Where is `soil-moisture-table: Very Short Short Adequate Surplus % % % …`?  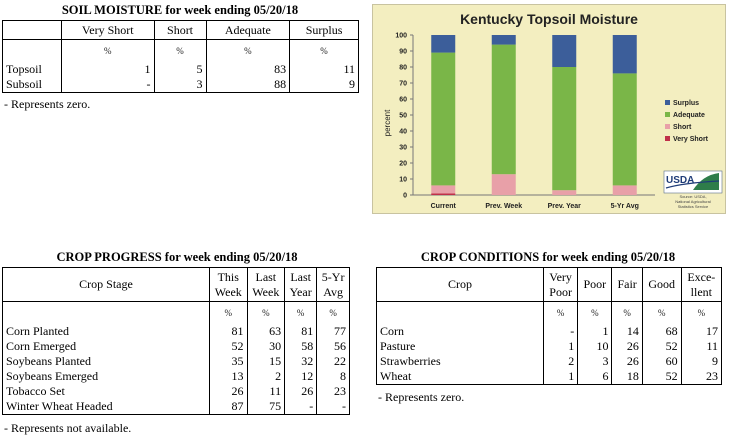 soil-moisture-table: Very Short Short Adequate Surplus % % % … is located at coordinates (180, 56).